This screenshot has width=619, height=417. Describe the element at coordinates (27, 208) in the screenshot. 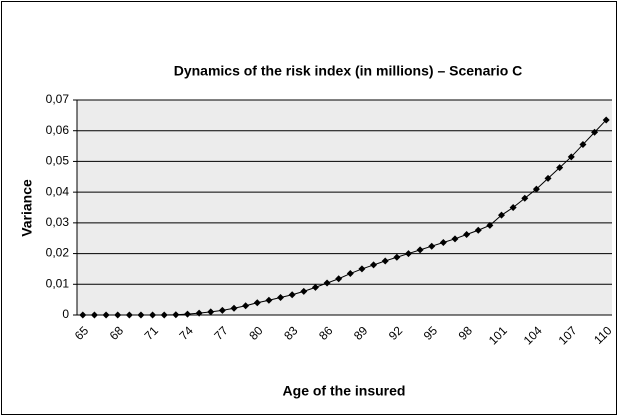

I see `y-axis-title: Variance` at that location.